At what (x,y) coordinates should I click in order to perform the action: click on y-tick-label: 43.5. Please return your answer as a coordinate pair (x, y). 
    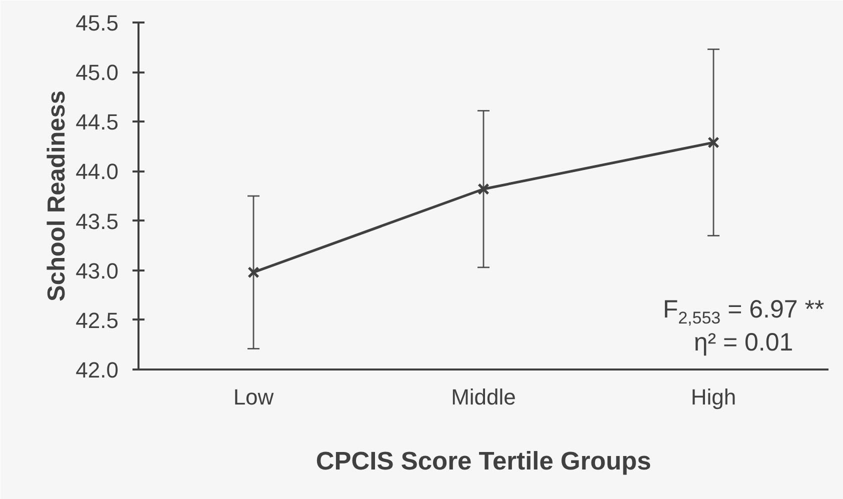
    Looking at the image, I should click on (97, 221).